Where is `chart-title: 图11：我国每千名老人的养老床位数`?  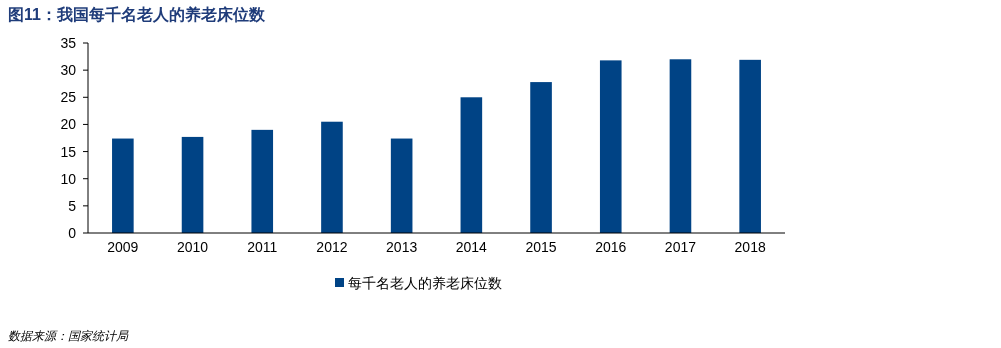
chart-title: 图11：我国每千名老人的养老床位数 is located at coordinates (137, 14).